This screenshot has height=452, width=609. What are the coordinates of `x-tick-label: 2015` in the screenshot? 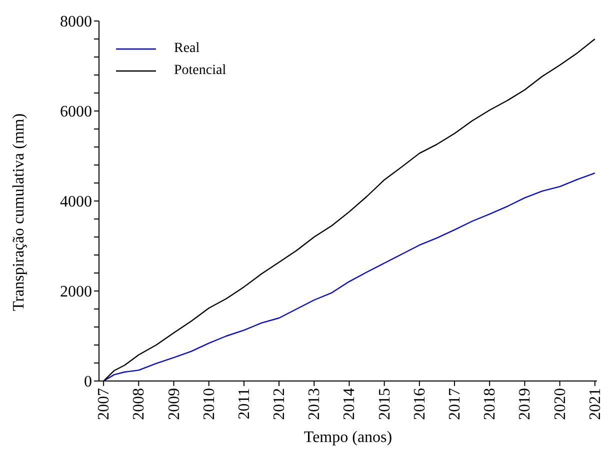 It's located at (385, 404).